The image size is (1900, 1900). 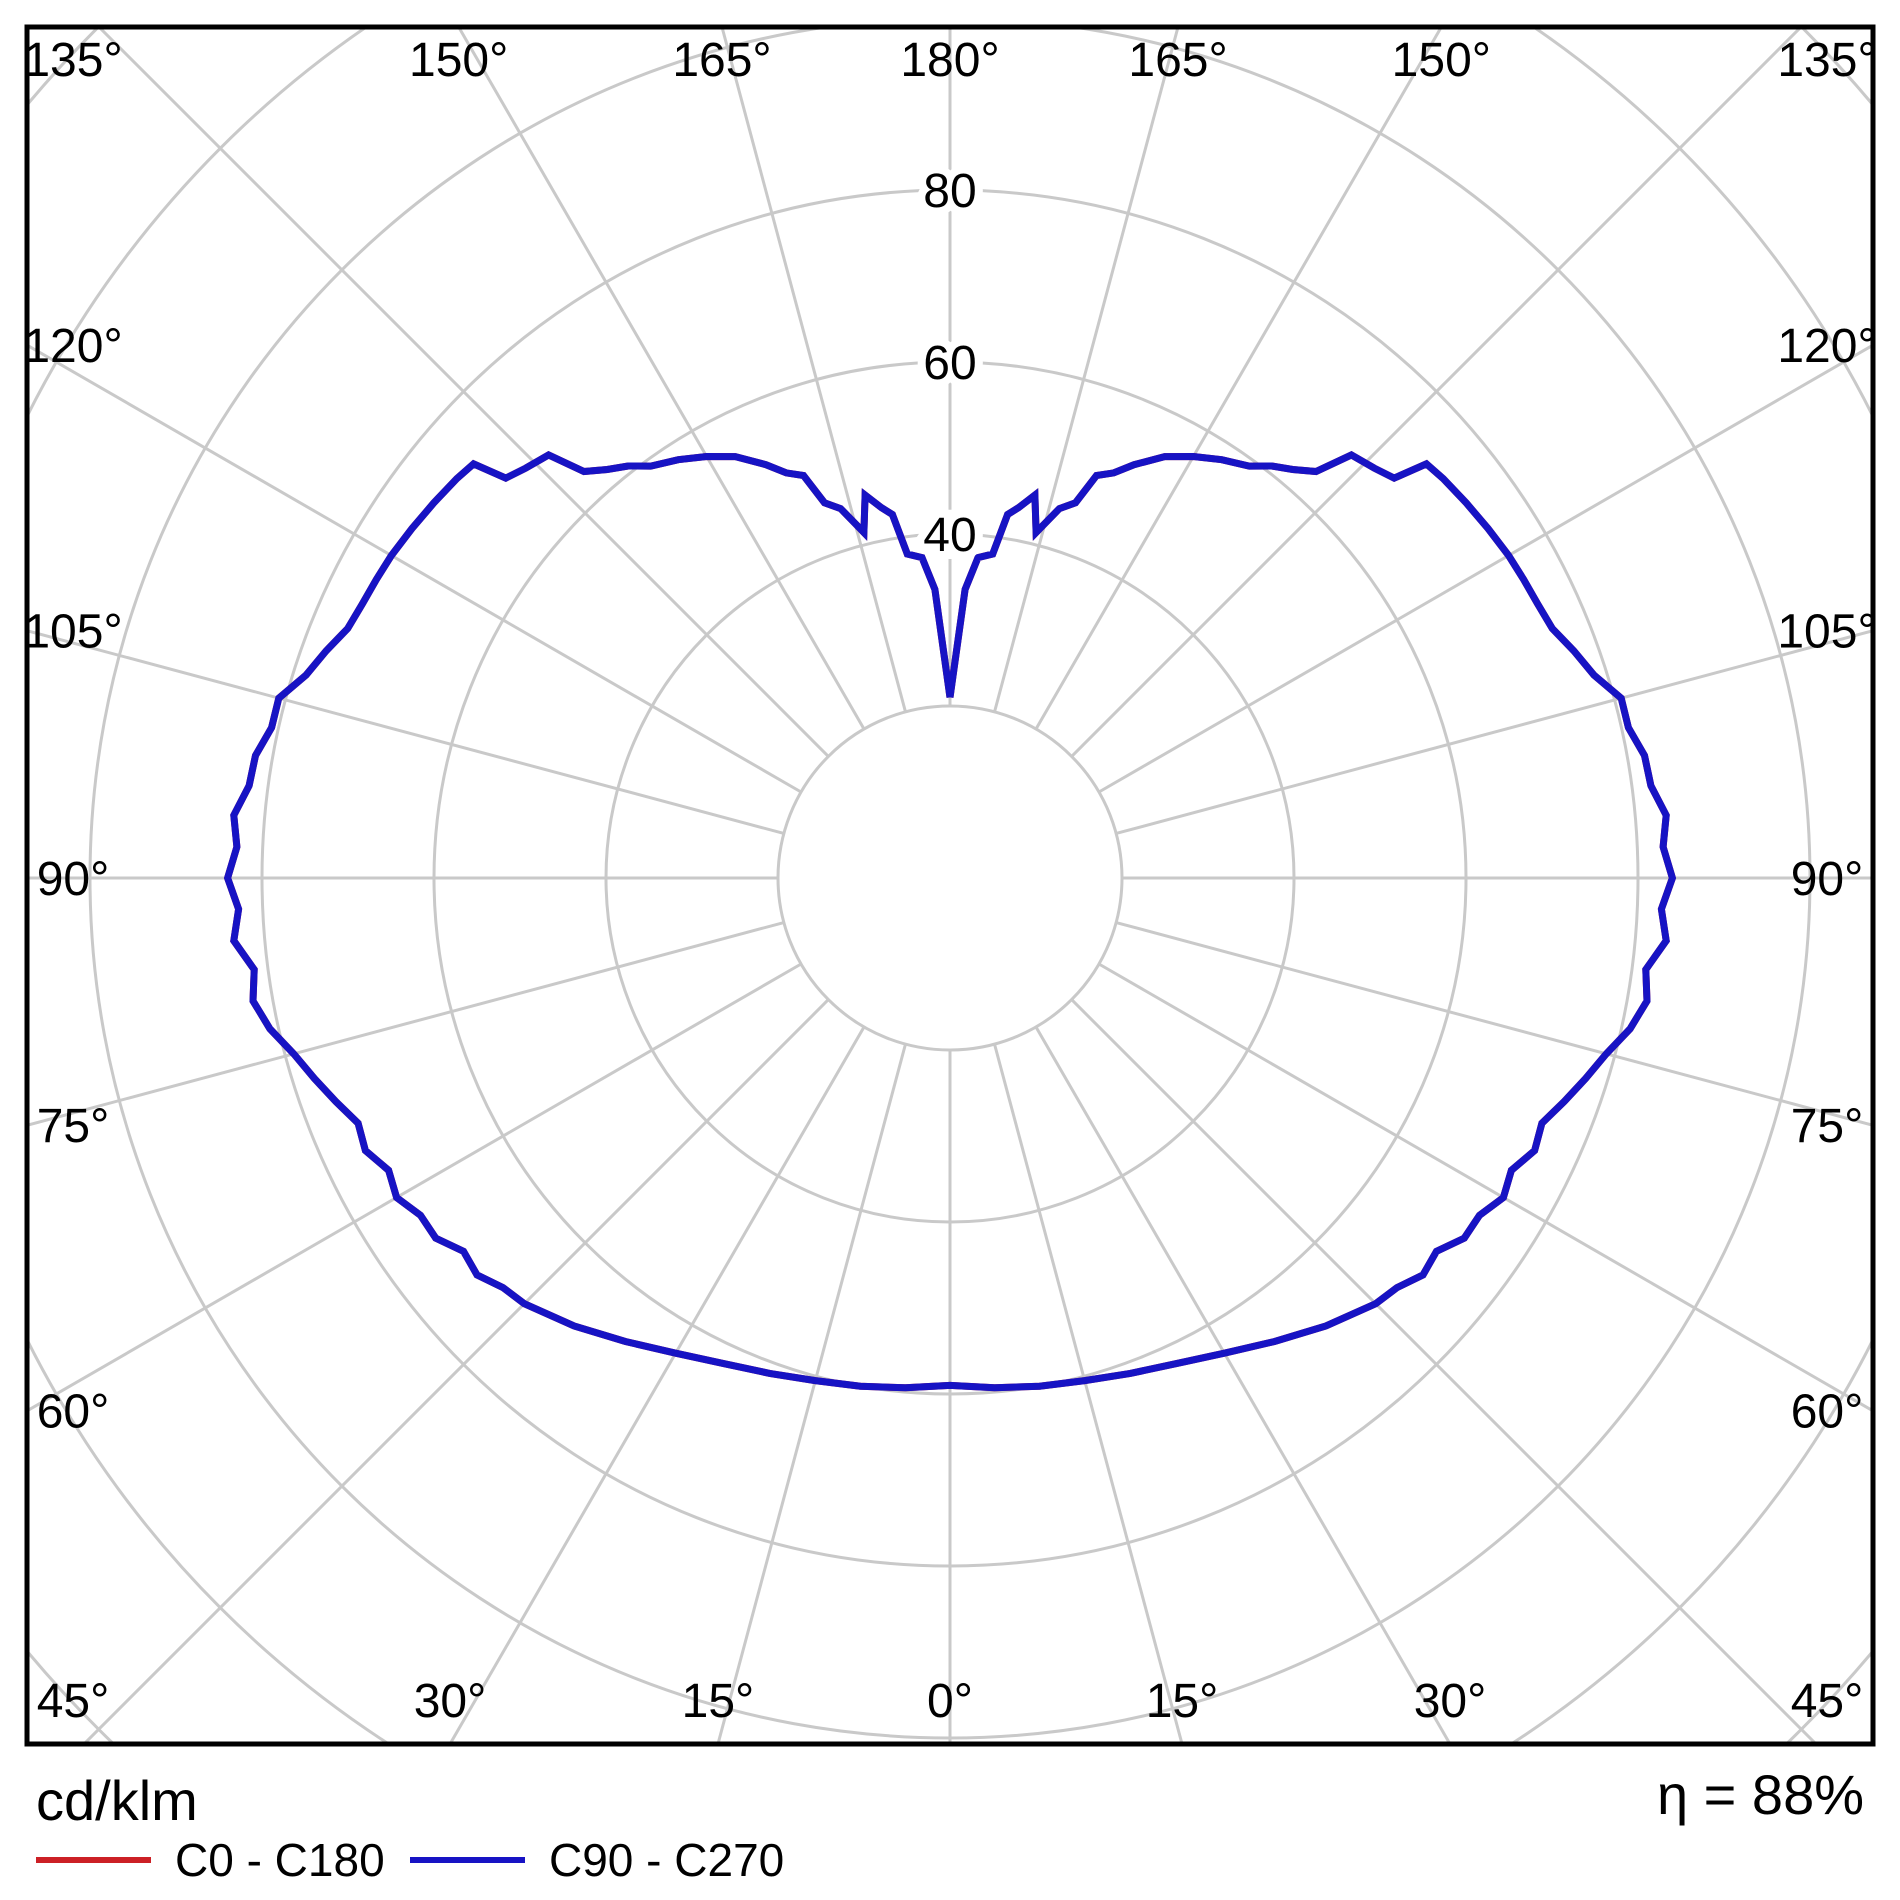 I want to click on legend-line-blue-icon, so click(x=467, y=1860).